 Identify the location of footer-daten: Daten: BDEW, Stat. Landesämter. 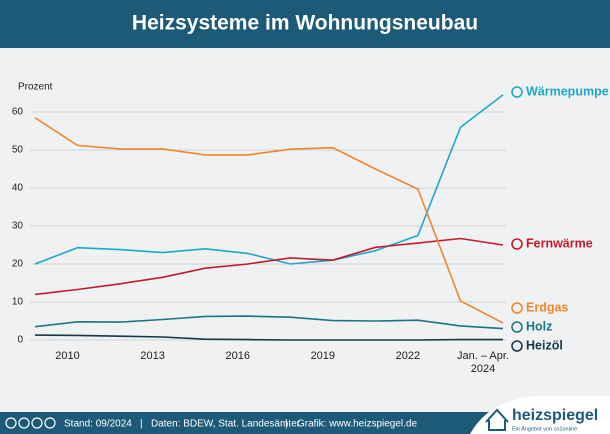
(226, 424).